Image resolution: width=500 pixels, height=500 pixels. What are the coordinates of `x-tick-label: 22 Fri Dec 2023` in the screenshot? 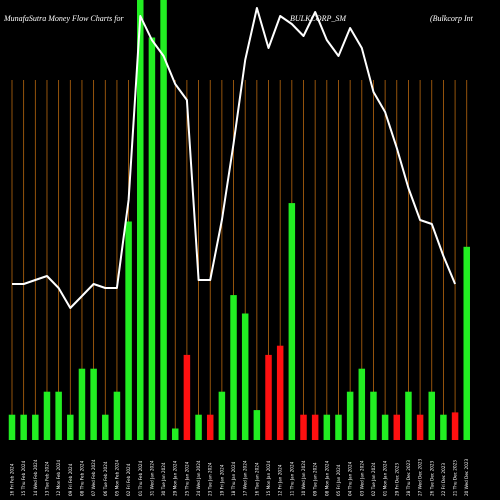 It's located at (443, 479).